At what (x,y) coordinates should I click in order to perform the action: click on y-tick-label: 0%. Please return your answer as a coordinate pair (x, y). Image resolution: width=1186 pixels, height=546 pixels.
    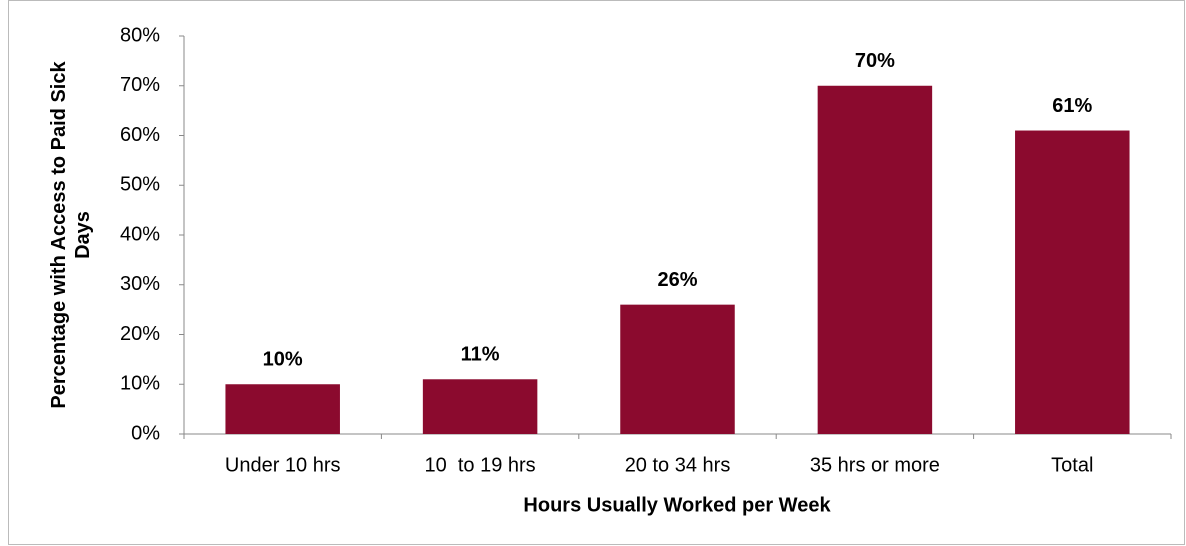
    Looking at the image, I should click on (145, 433).